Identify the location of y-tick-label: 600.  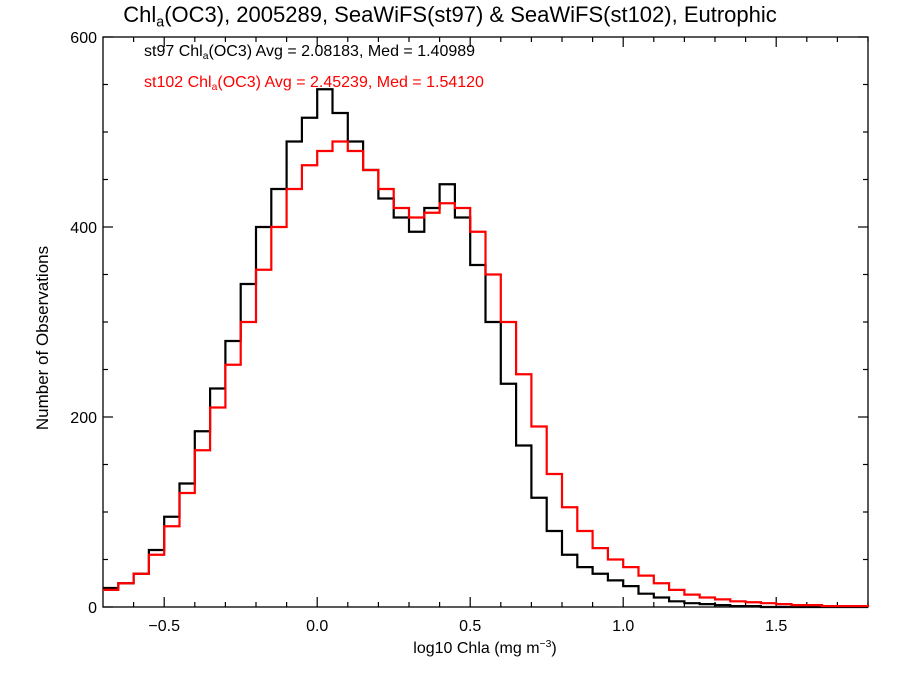
(83, 38).